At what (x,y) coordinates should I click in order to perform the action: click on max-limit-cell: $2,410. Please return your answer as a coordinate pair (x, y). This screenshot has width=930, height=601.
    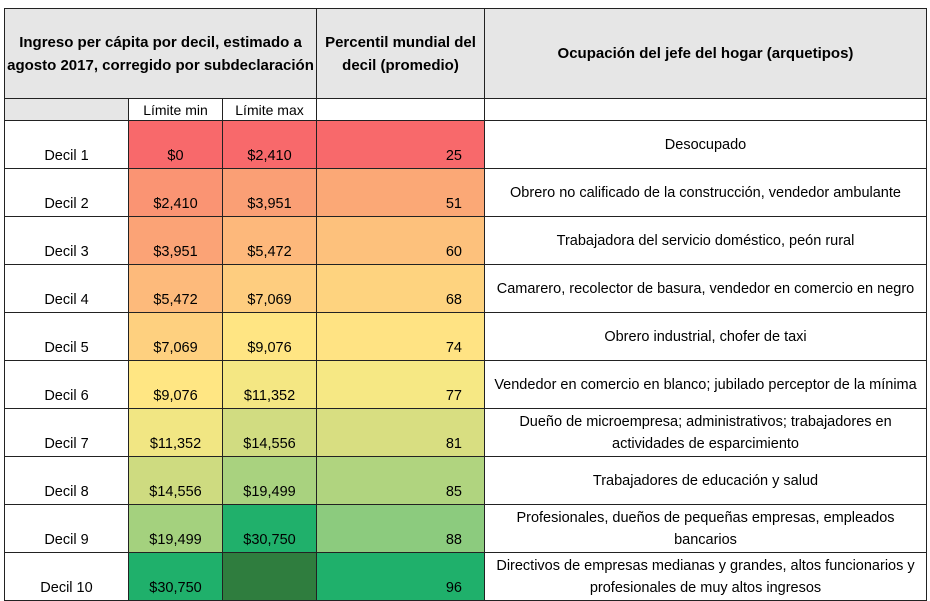
    Looking at the image, I should click on (269, 144).